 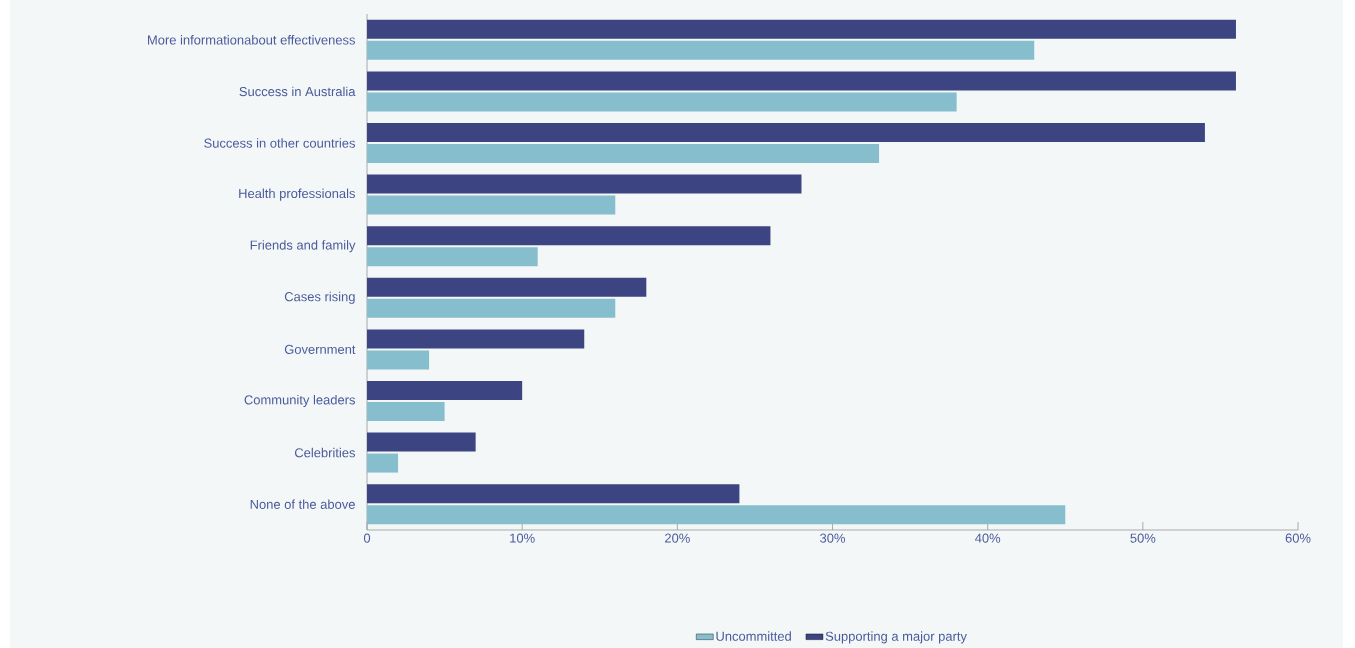 What do you see at coordinates (297, 91) in the screenshot?
I see `y-tick-label: Success in Australia` at bounding box center [297, 91].